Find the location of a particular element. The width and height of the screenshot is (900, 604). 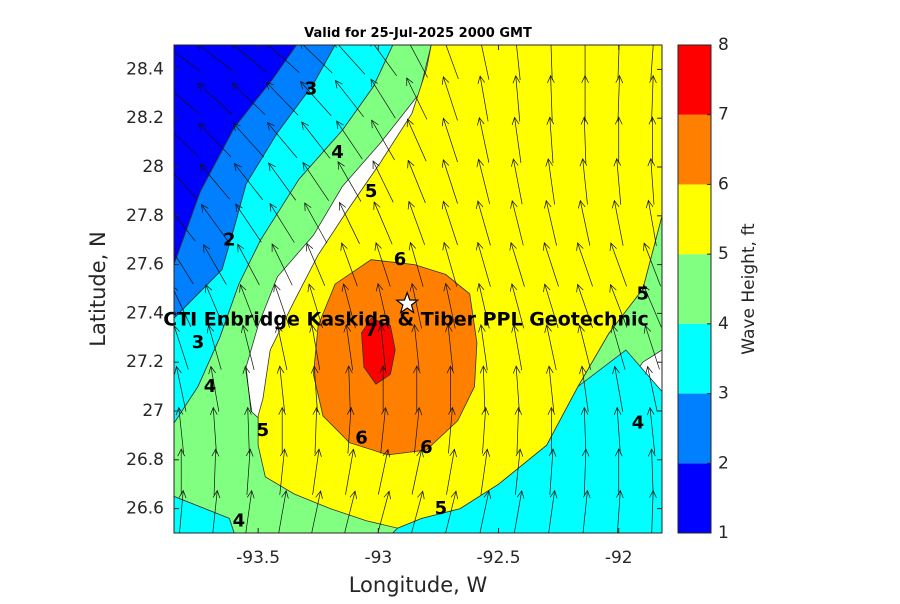

y-tick-label: 27 is located at coordinates (153, 411).